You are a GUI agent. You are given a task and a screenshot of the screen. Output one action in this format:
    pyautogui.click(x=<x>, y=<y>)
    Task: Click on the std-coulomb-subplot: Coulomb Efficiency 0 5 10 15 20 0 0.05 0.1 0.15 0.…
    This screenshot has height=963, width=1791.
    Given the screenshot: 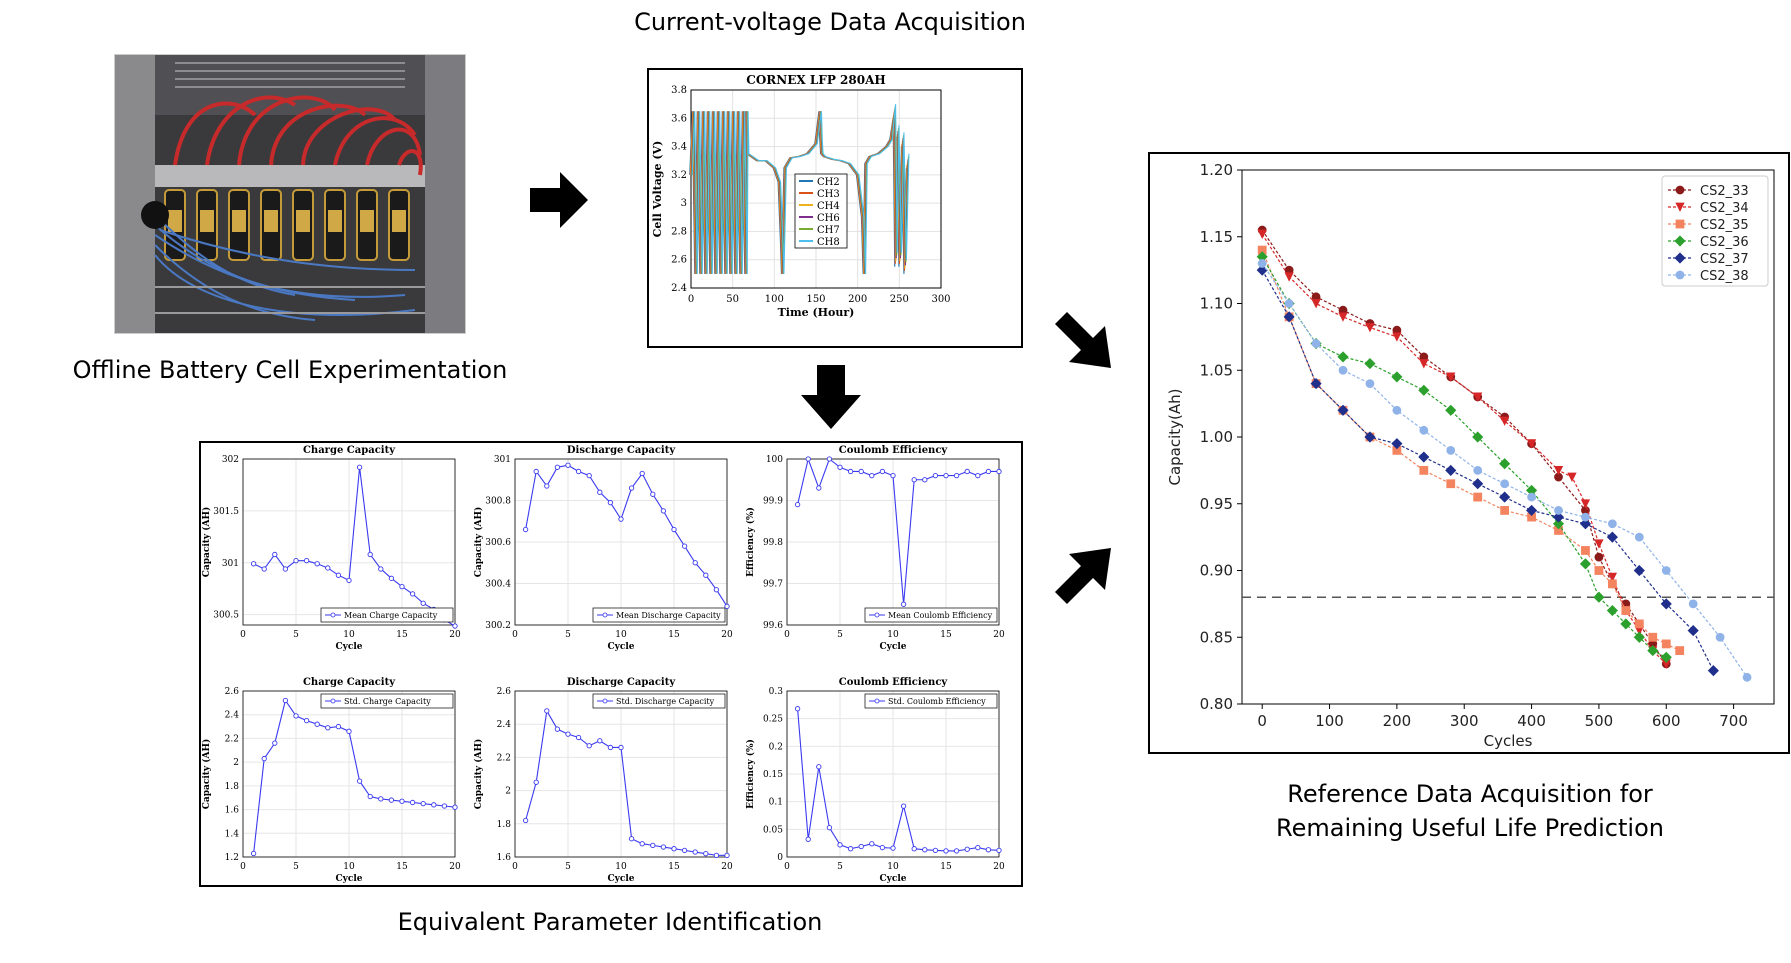 What is the action you would take?
    pyautogui.click(x=875, y=780)
    